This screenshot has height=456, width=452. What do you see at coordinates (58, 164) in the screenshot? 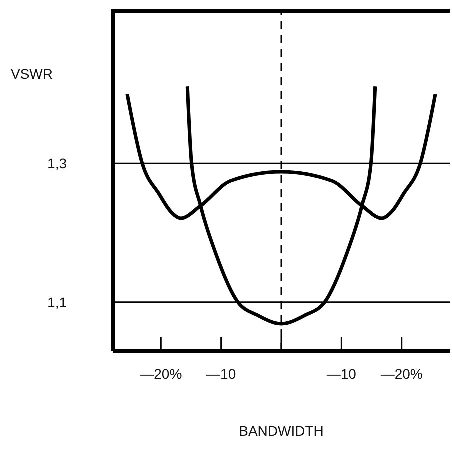
I see `y-tick-label: 1,3` at bounding box center [58, 164].